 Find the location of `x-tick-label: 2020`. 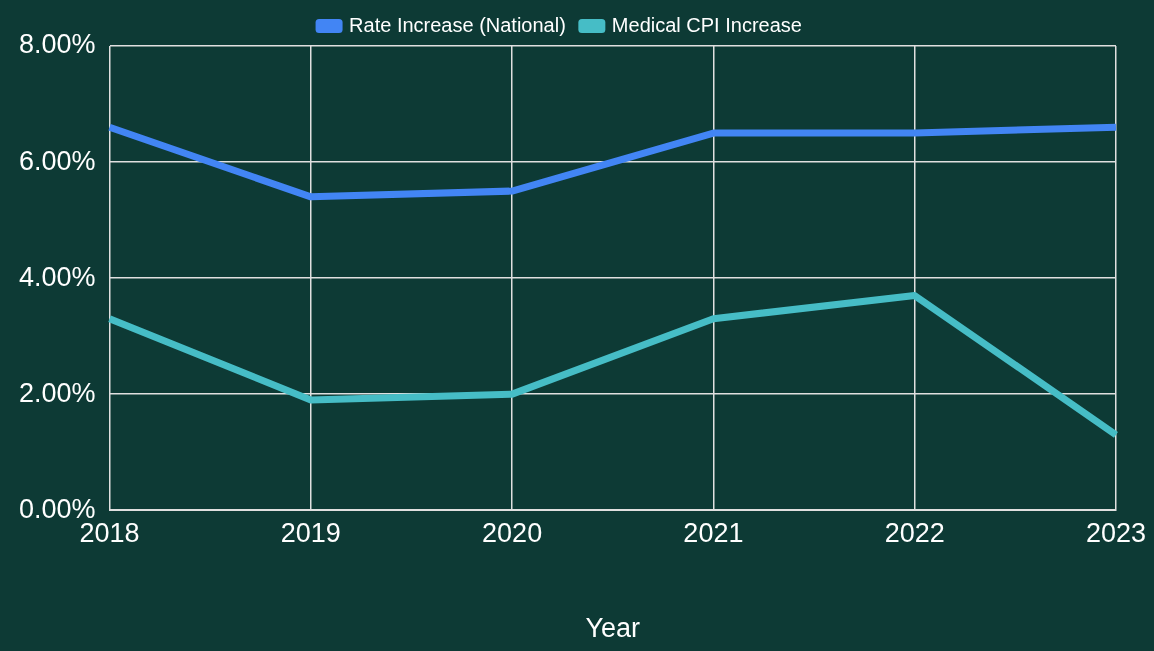

x-tick-label: 2020 is located at coordinates (512, 532).